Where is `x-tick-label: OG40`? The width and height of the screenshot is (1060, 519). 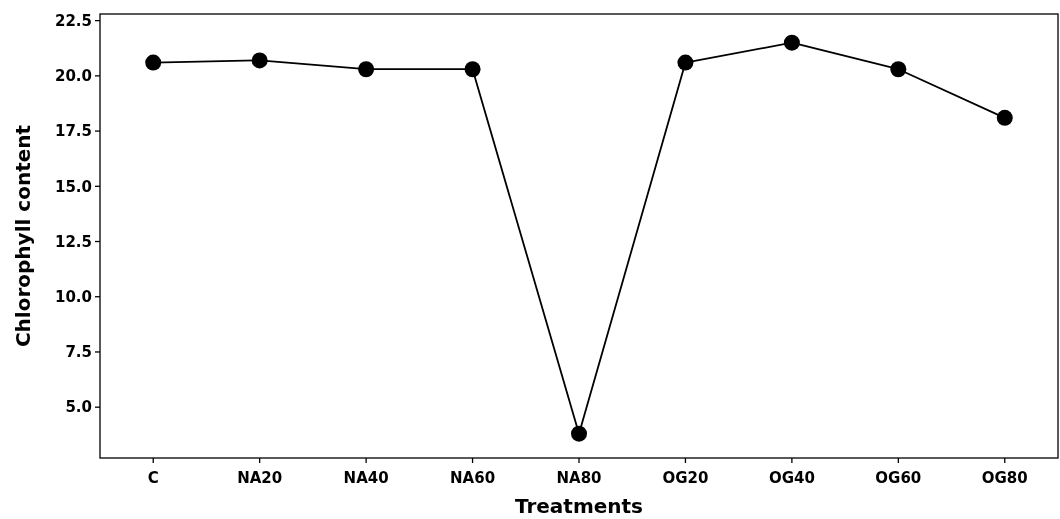
x-tick-label: OG40 is located at coordinates (791, 478).